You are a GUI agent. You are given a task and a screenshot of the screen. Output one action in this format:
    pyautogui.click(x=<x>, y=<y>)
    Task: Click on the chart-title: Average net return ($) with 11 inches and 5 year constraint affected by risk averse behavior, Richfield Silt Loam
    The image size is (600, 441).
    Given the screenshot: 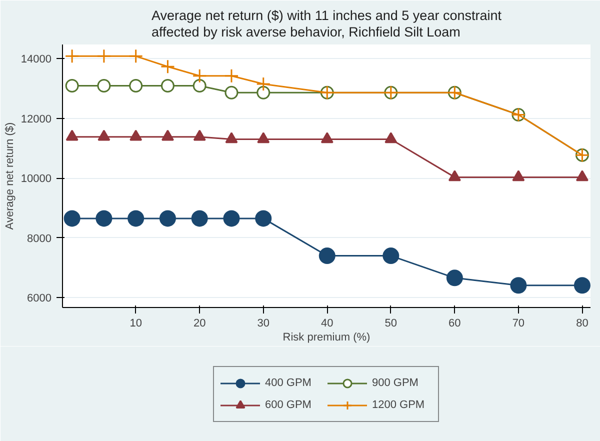 What is the action you would take?
    pyautogui.click(x=327, y=24)
    